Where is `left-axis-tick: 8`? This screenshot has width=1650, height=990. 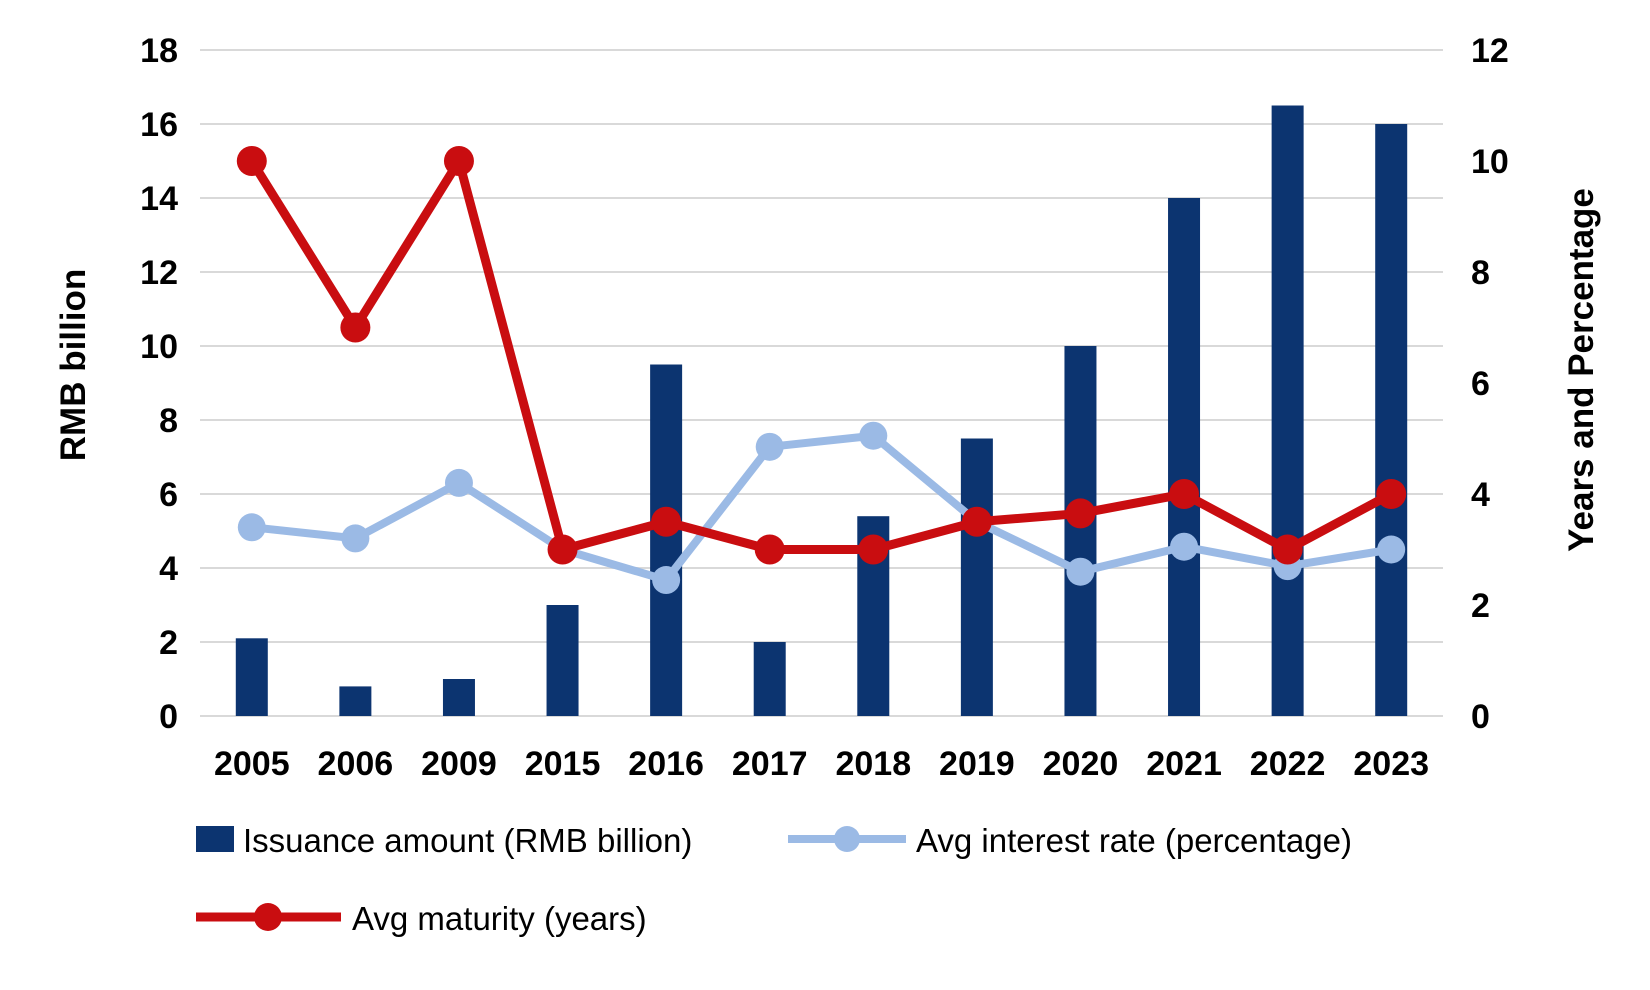 left-axis-tick: 8 is located at coordinates (168, 421).